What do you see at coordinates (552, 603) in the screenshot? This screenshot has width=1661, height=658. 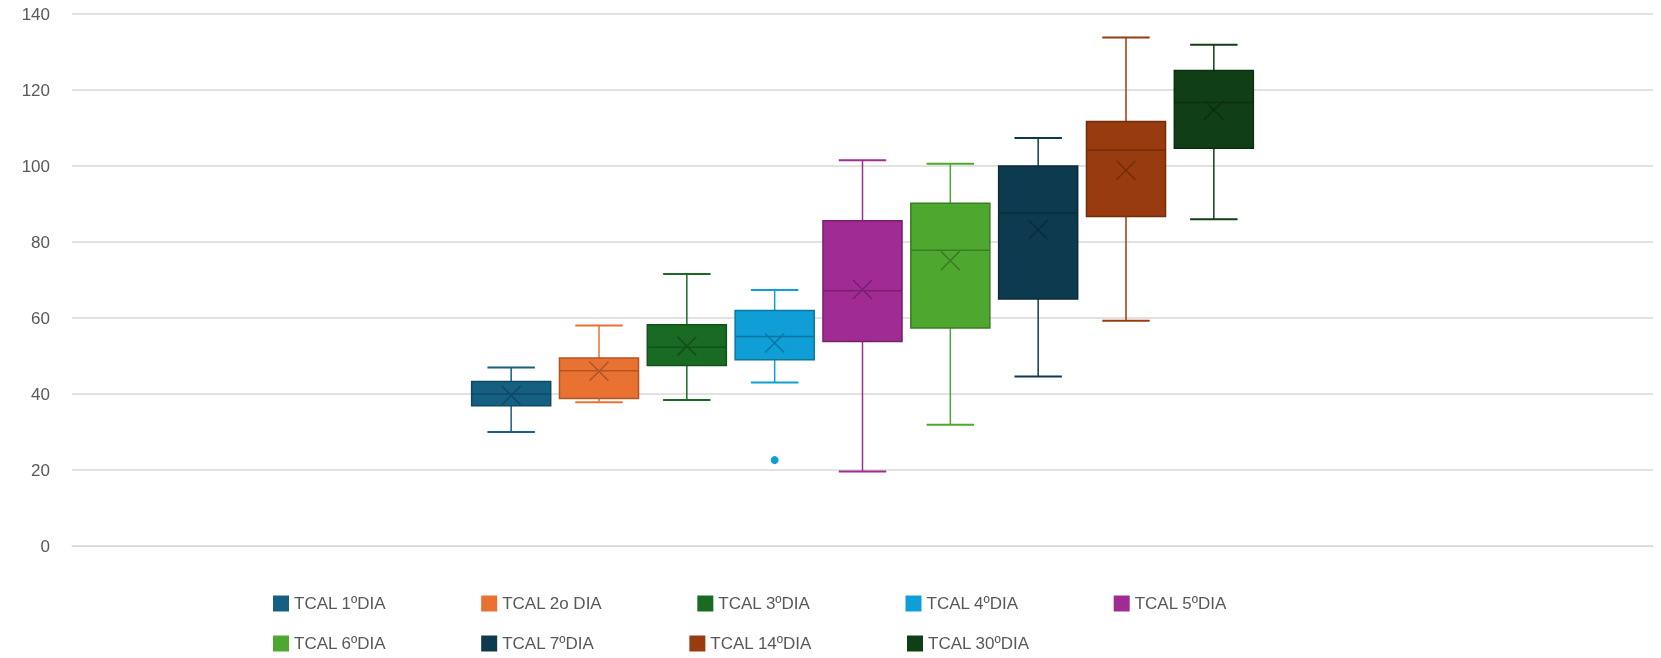 I see `legend-label: TCAL 2o DIA` at bounding box center [552, 603].